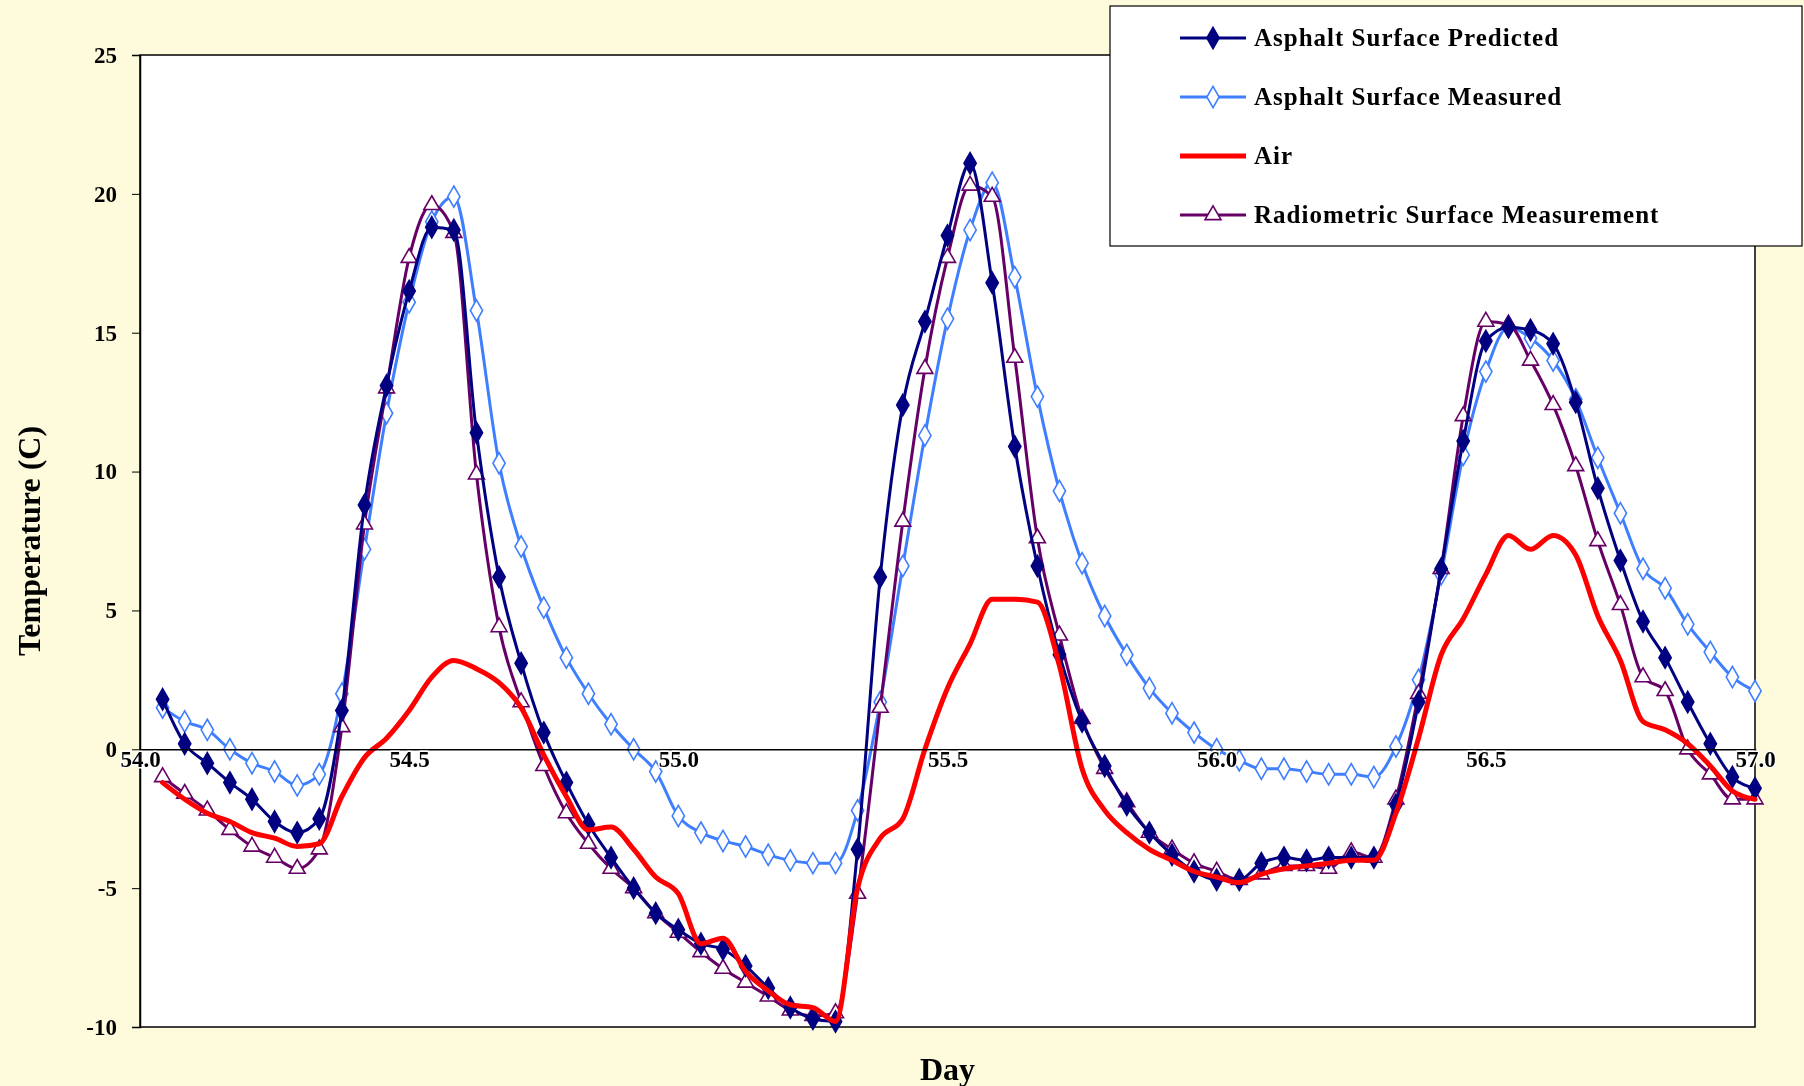  What do you see at coordinates (105, 194) in the screenshot?
I see `y-tick-label: 20` at bounding box center [105, 194].